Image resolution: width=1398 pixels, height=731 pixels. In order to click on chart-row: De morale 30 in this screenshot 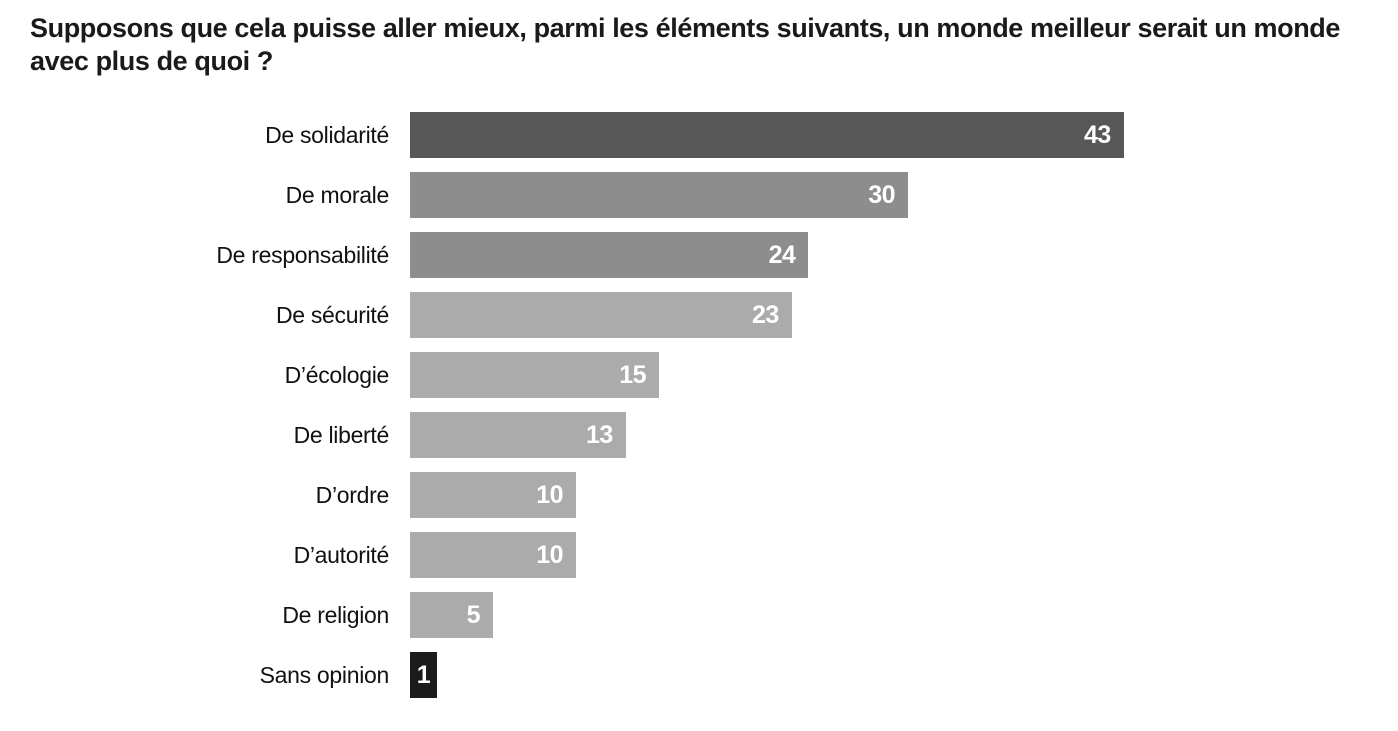, I will do `click(699, 195)`.